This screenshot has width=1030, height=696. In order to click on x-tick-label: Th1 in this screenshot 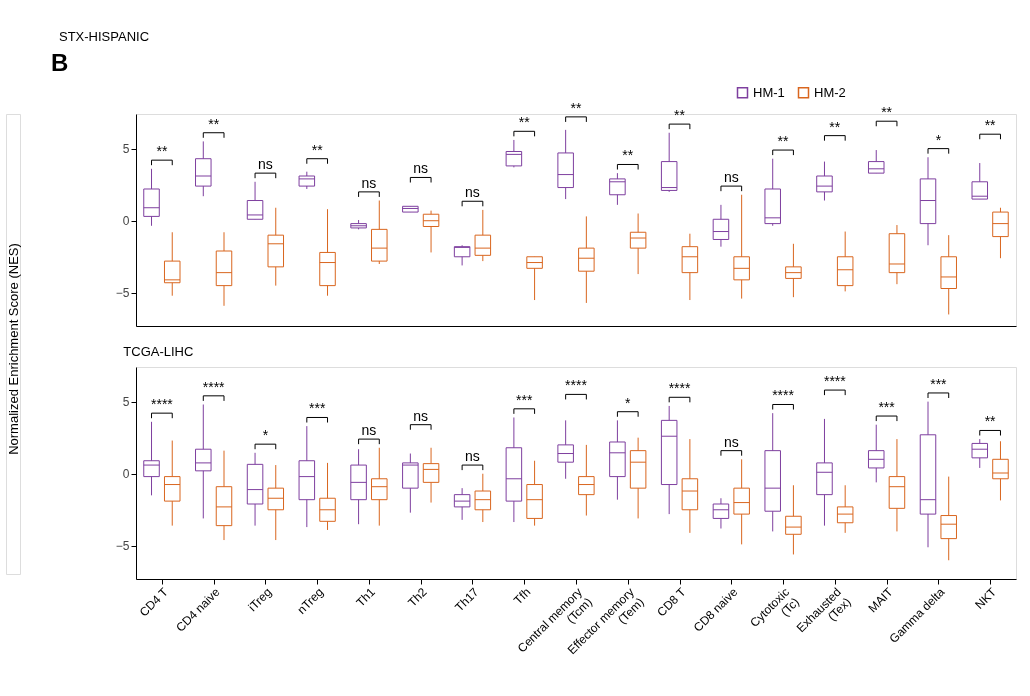, I will do `click(366, 597)`.